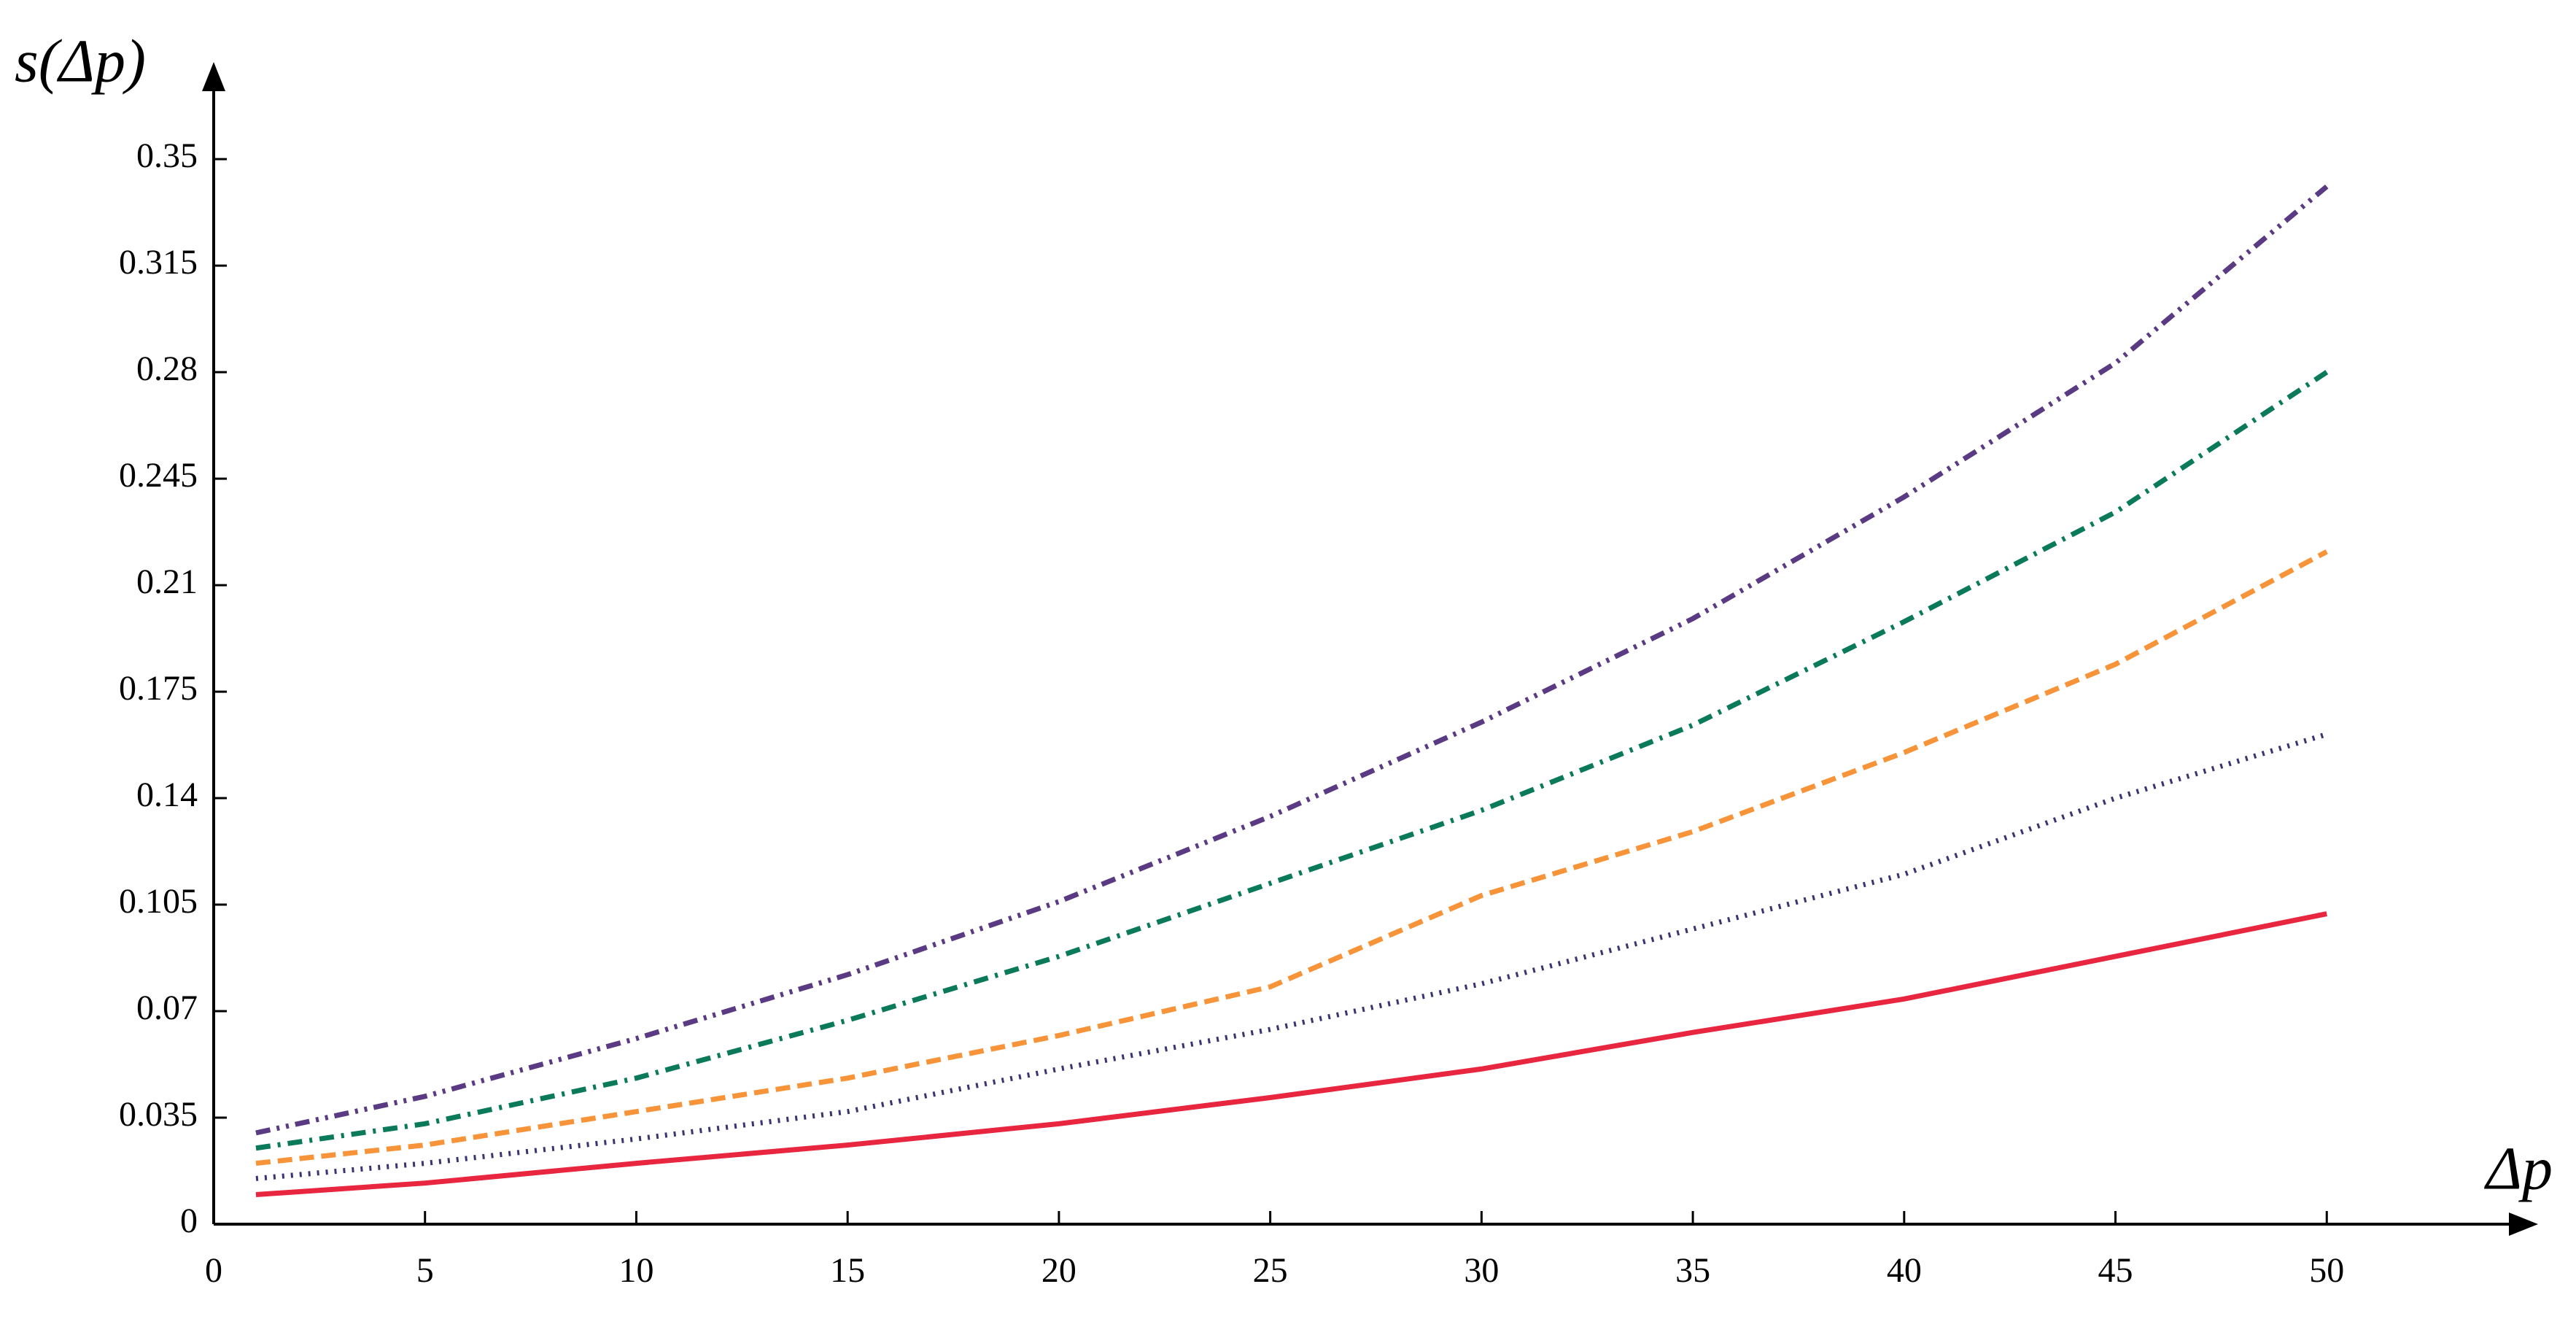 This screenshot has width=2576, height=1319. I want to click on x-tick-label: 40, so click(1905, 1271).